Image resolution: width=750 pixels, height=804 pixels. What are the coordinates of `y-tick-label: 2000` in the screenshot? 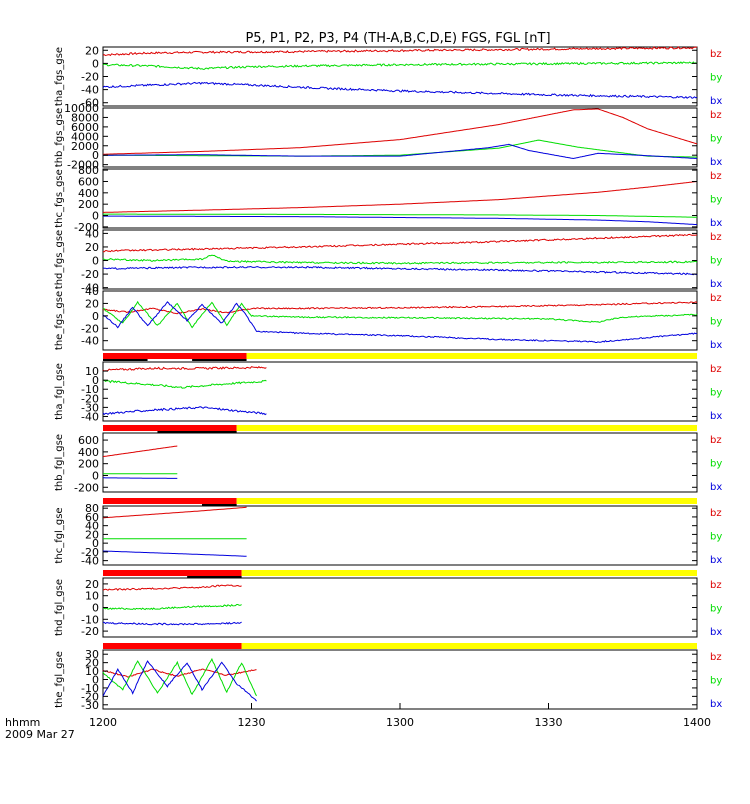 It's located at (85, 146).